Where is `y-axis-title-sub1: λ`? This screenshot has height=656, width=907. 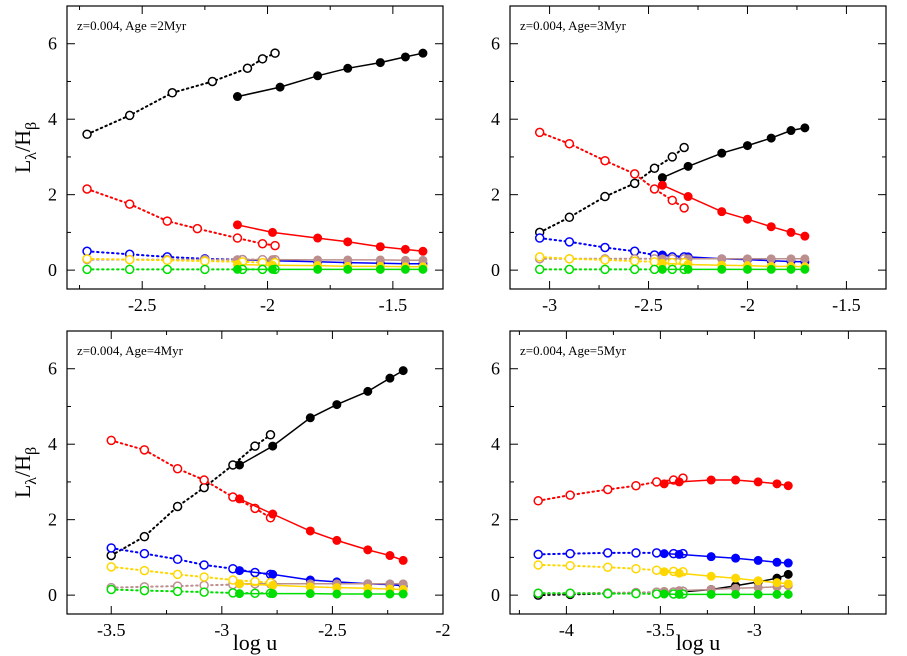 y-axis-title-sub1: λ is located at coordinates (31, 481).